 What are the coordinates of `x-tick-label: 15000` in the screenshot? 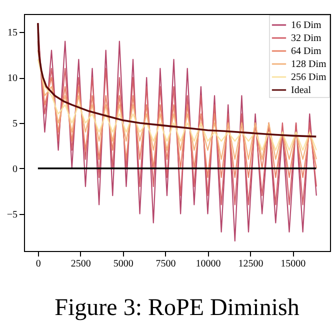 It's located at (293, 264).